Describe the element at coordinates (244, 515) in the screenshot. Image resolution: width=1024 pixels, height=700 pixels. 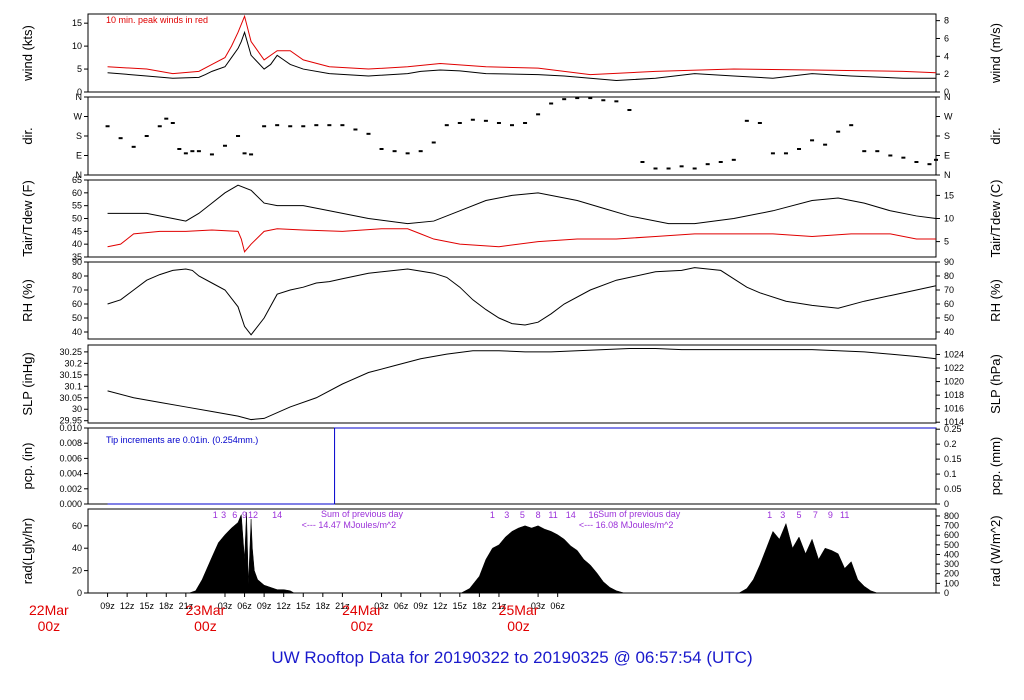
I see `rad-hour-label: 9` at that location.